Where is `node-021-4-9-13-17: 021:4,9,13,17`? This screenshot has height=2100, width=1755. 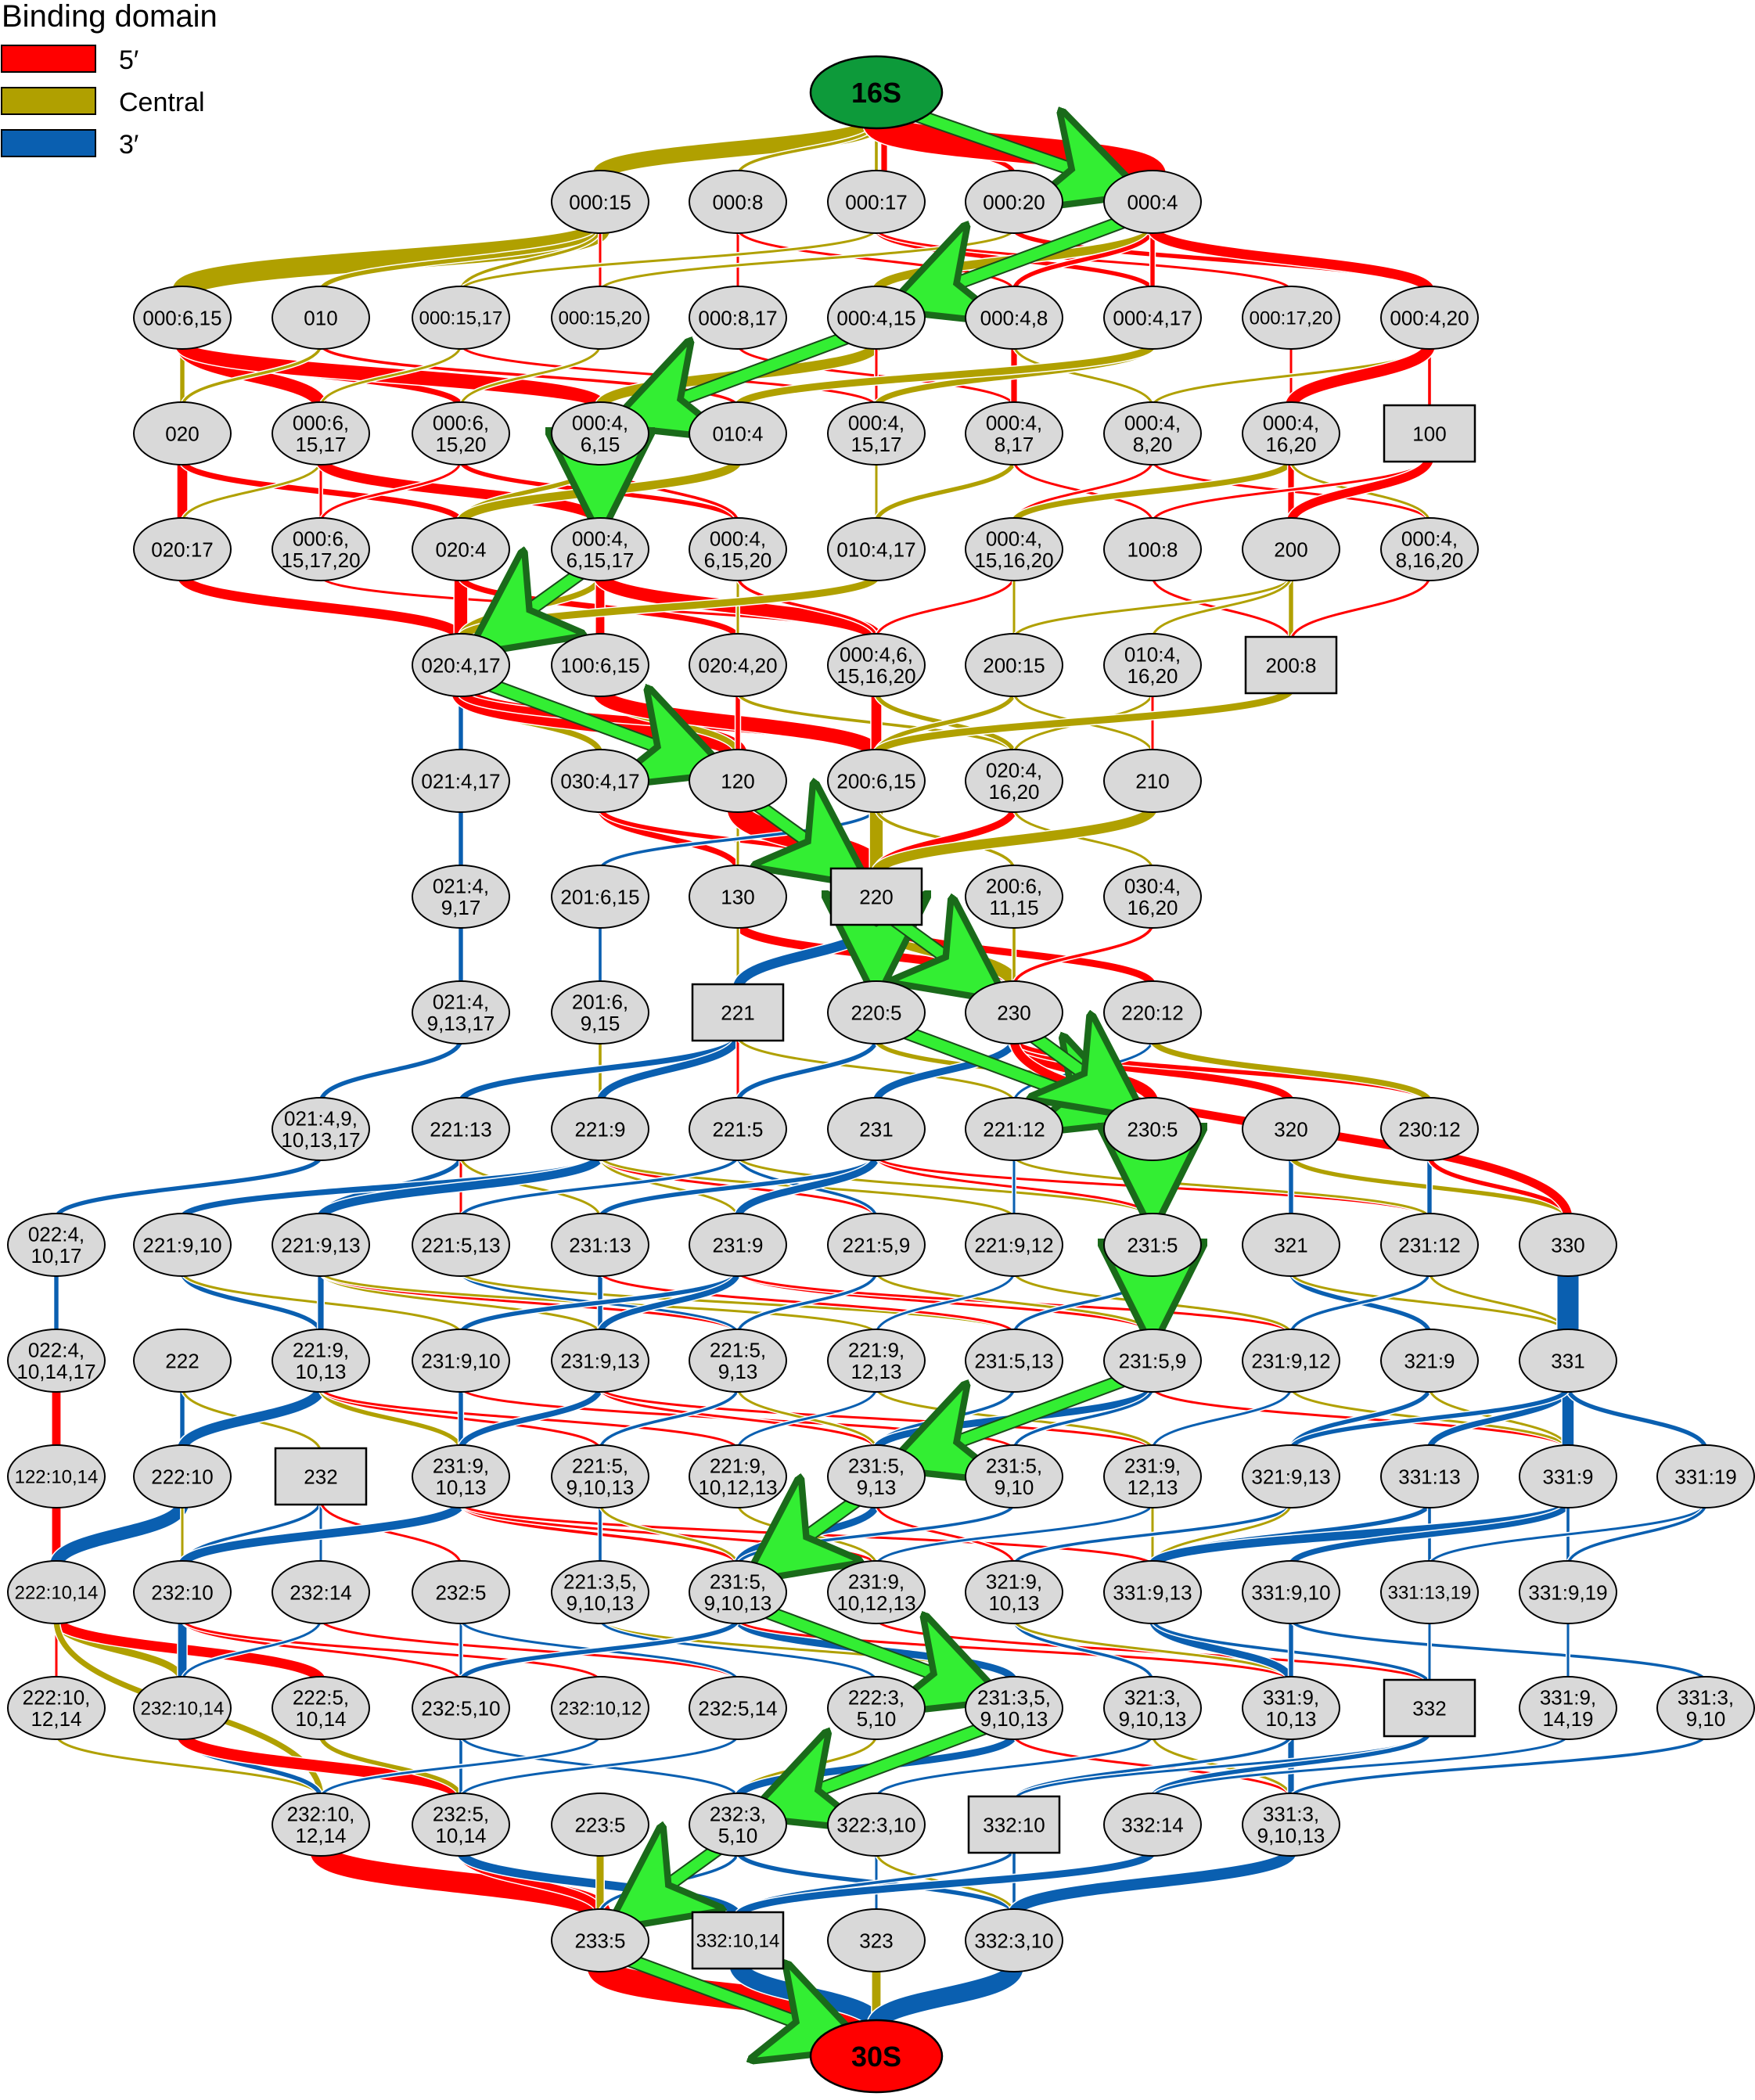 node-021-4-9-13-17: 021:4,9,13,17 is located at coordinates (461, 1012).